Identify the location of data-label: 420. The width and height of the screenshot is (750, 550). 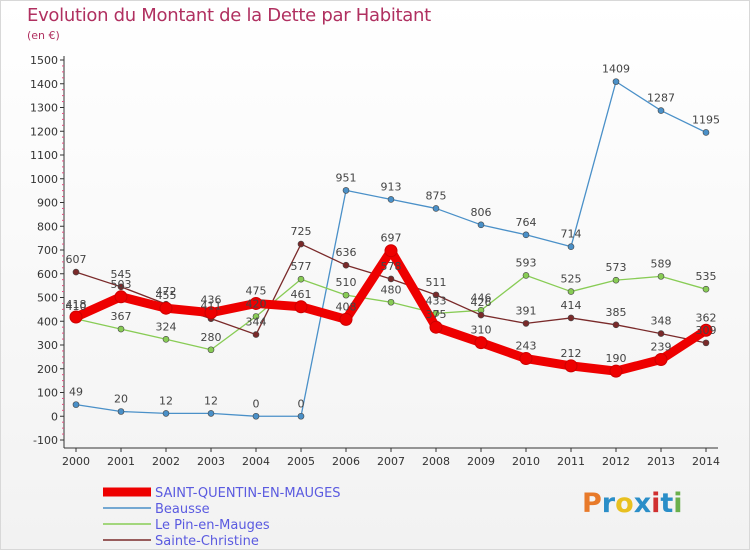
(256, 304).